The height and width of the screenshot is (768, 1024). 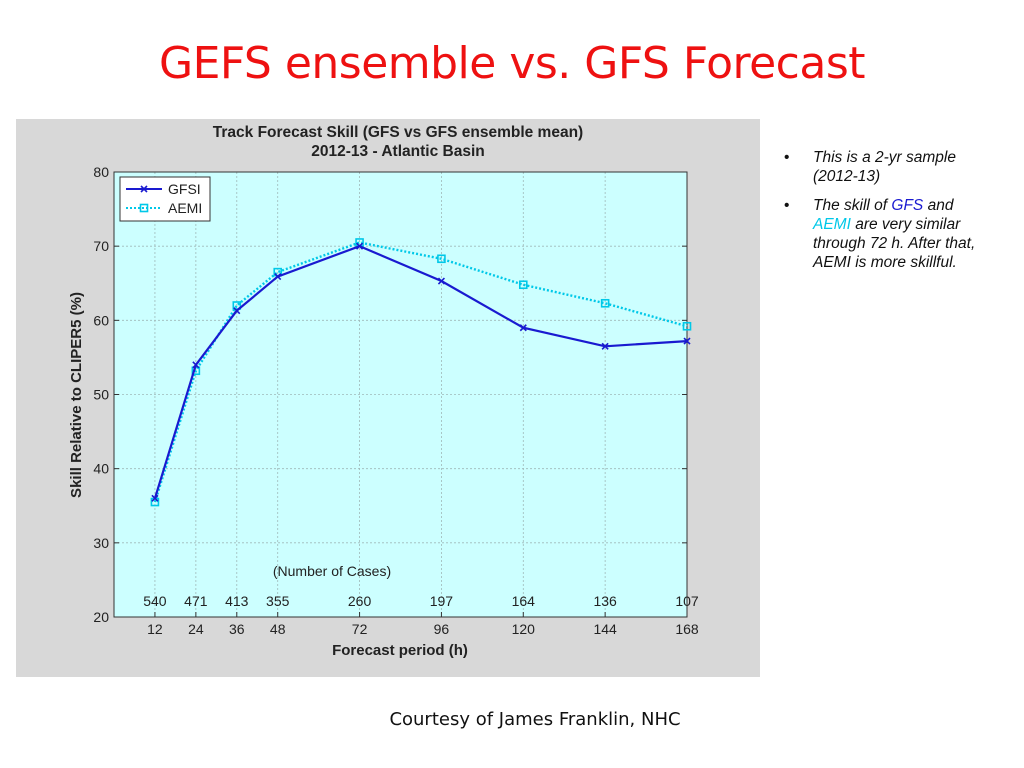 I want to click on legend-box, so click(x=165, y=199).